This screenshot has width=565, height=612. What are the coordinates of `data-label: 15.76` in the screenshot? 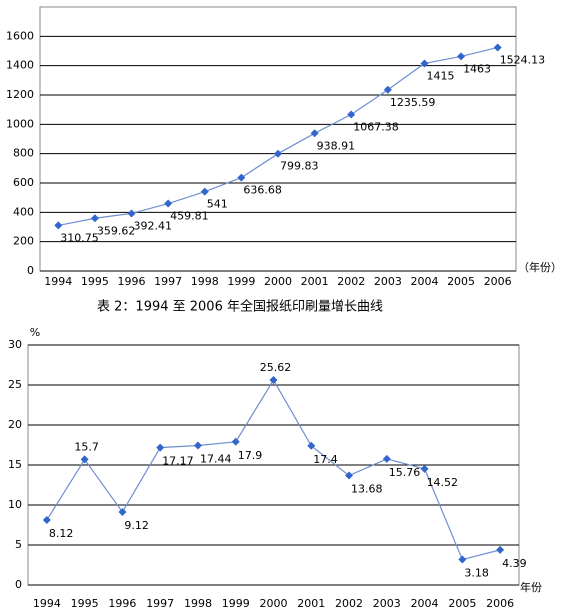 It's located at (405, 472).